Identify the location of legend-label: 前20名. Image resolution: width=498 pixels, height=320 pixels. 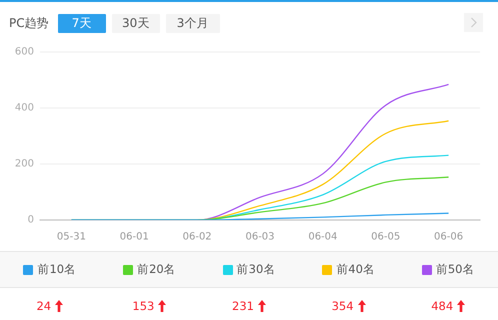
(156, 269).